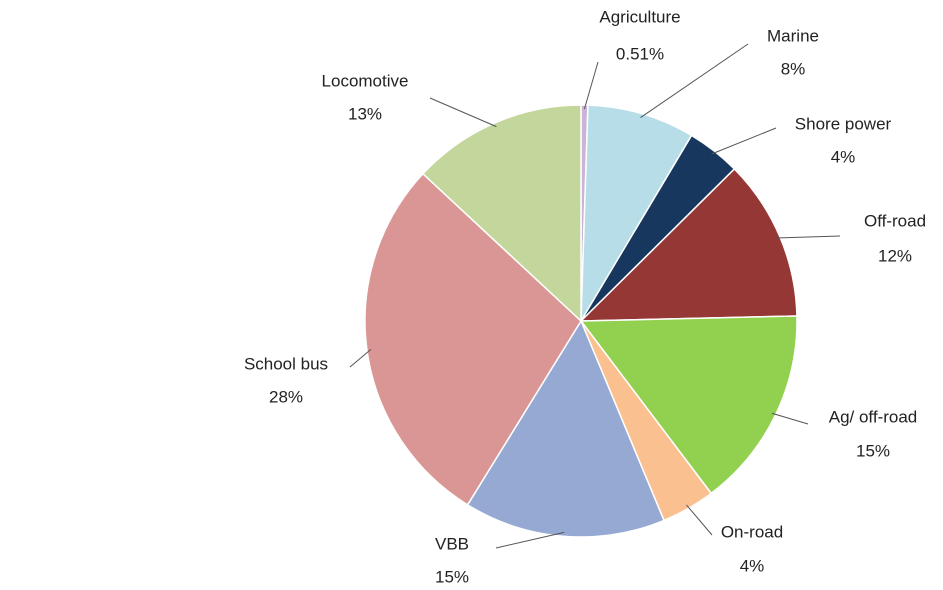 Image resolution: width=943 pixels, height=590 pixels. Describe the element at coordinates (365, 113) in the screenshot. I see `slice-value-label: 13%` at that location.